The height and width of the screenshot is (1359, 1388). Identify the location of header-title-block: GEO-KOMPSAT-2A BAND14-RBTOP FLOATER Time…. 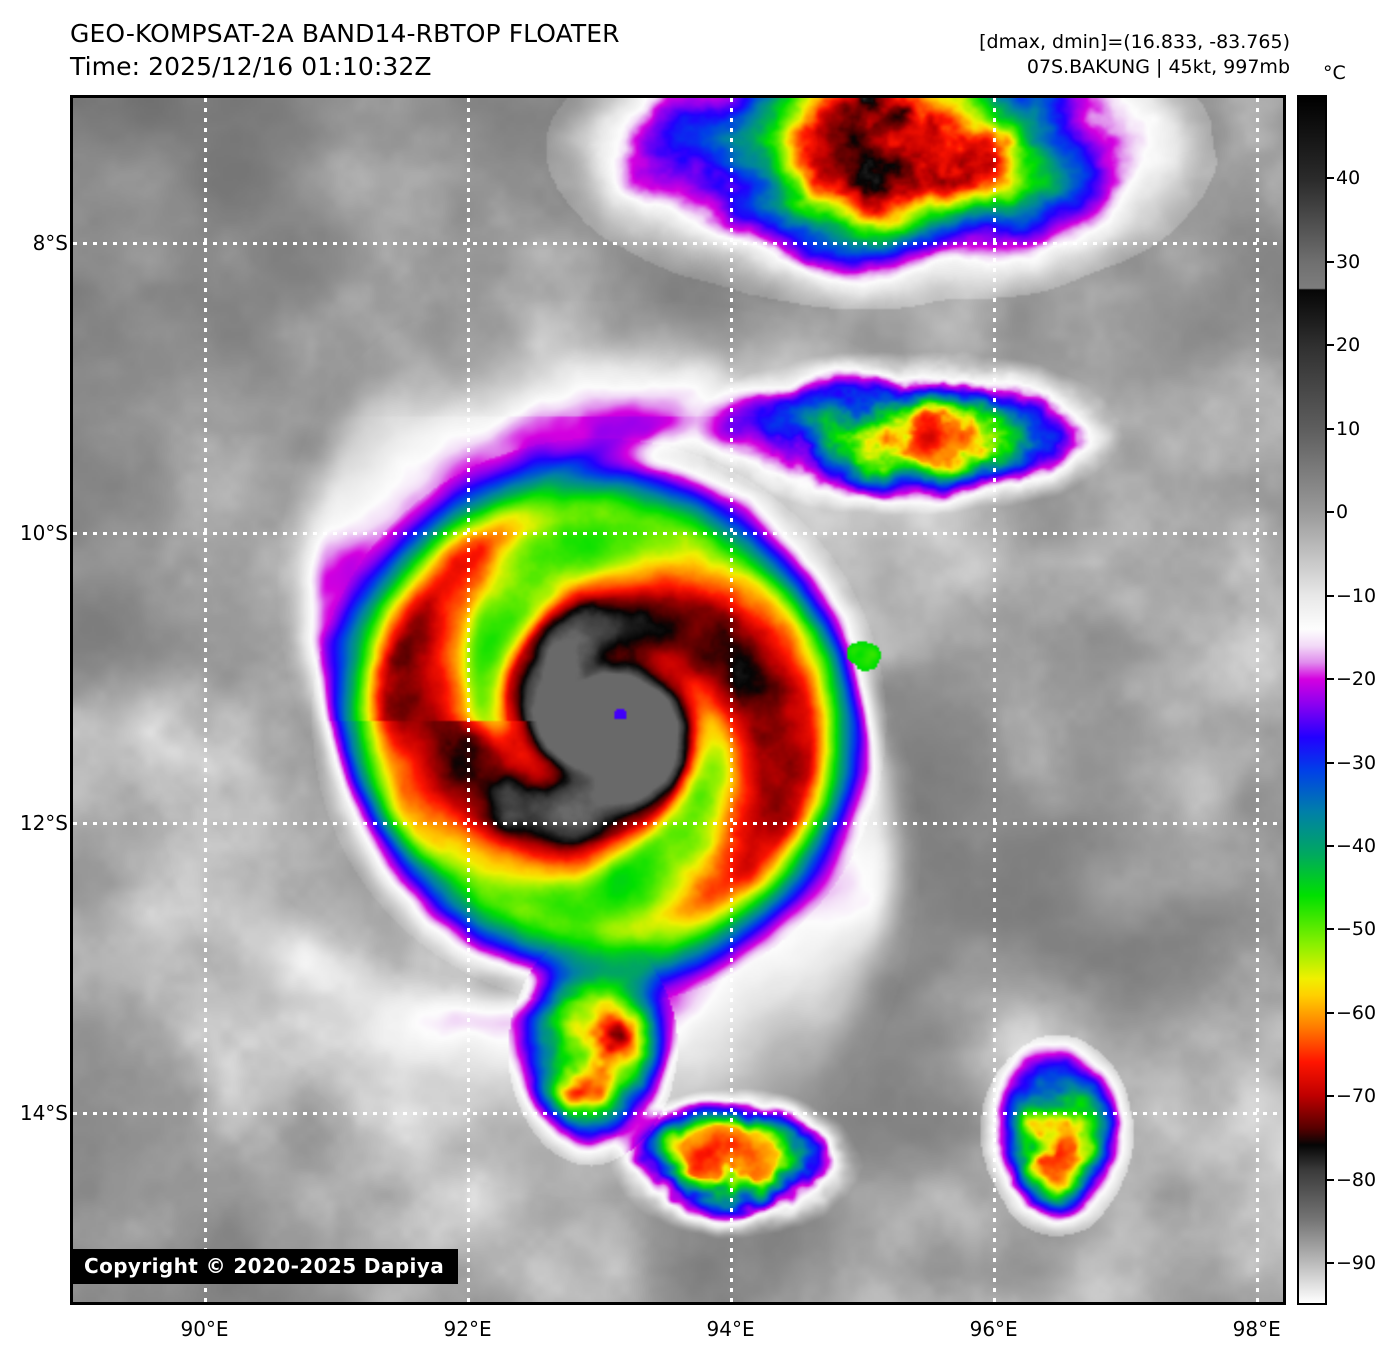
(345, 50).